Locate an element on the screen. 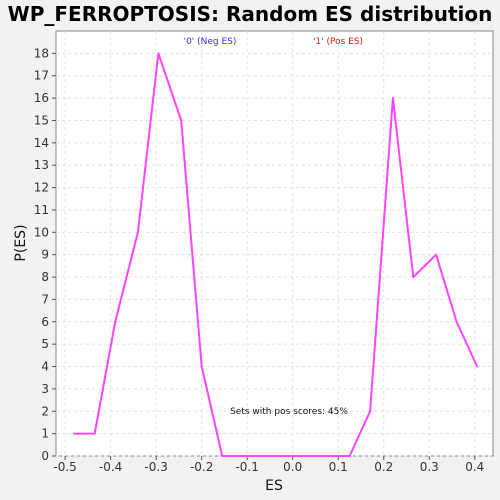 The image size is (500, 500). pos-score-annotation: Sets with pos scores: 45% is located at coordinates (289, 412).